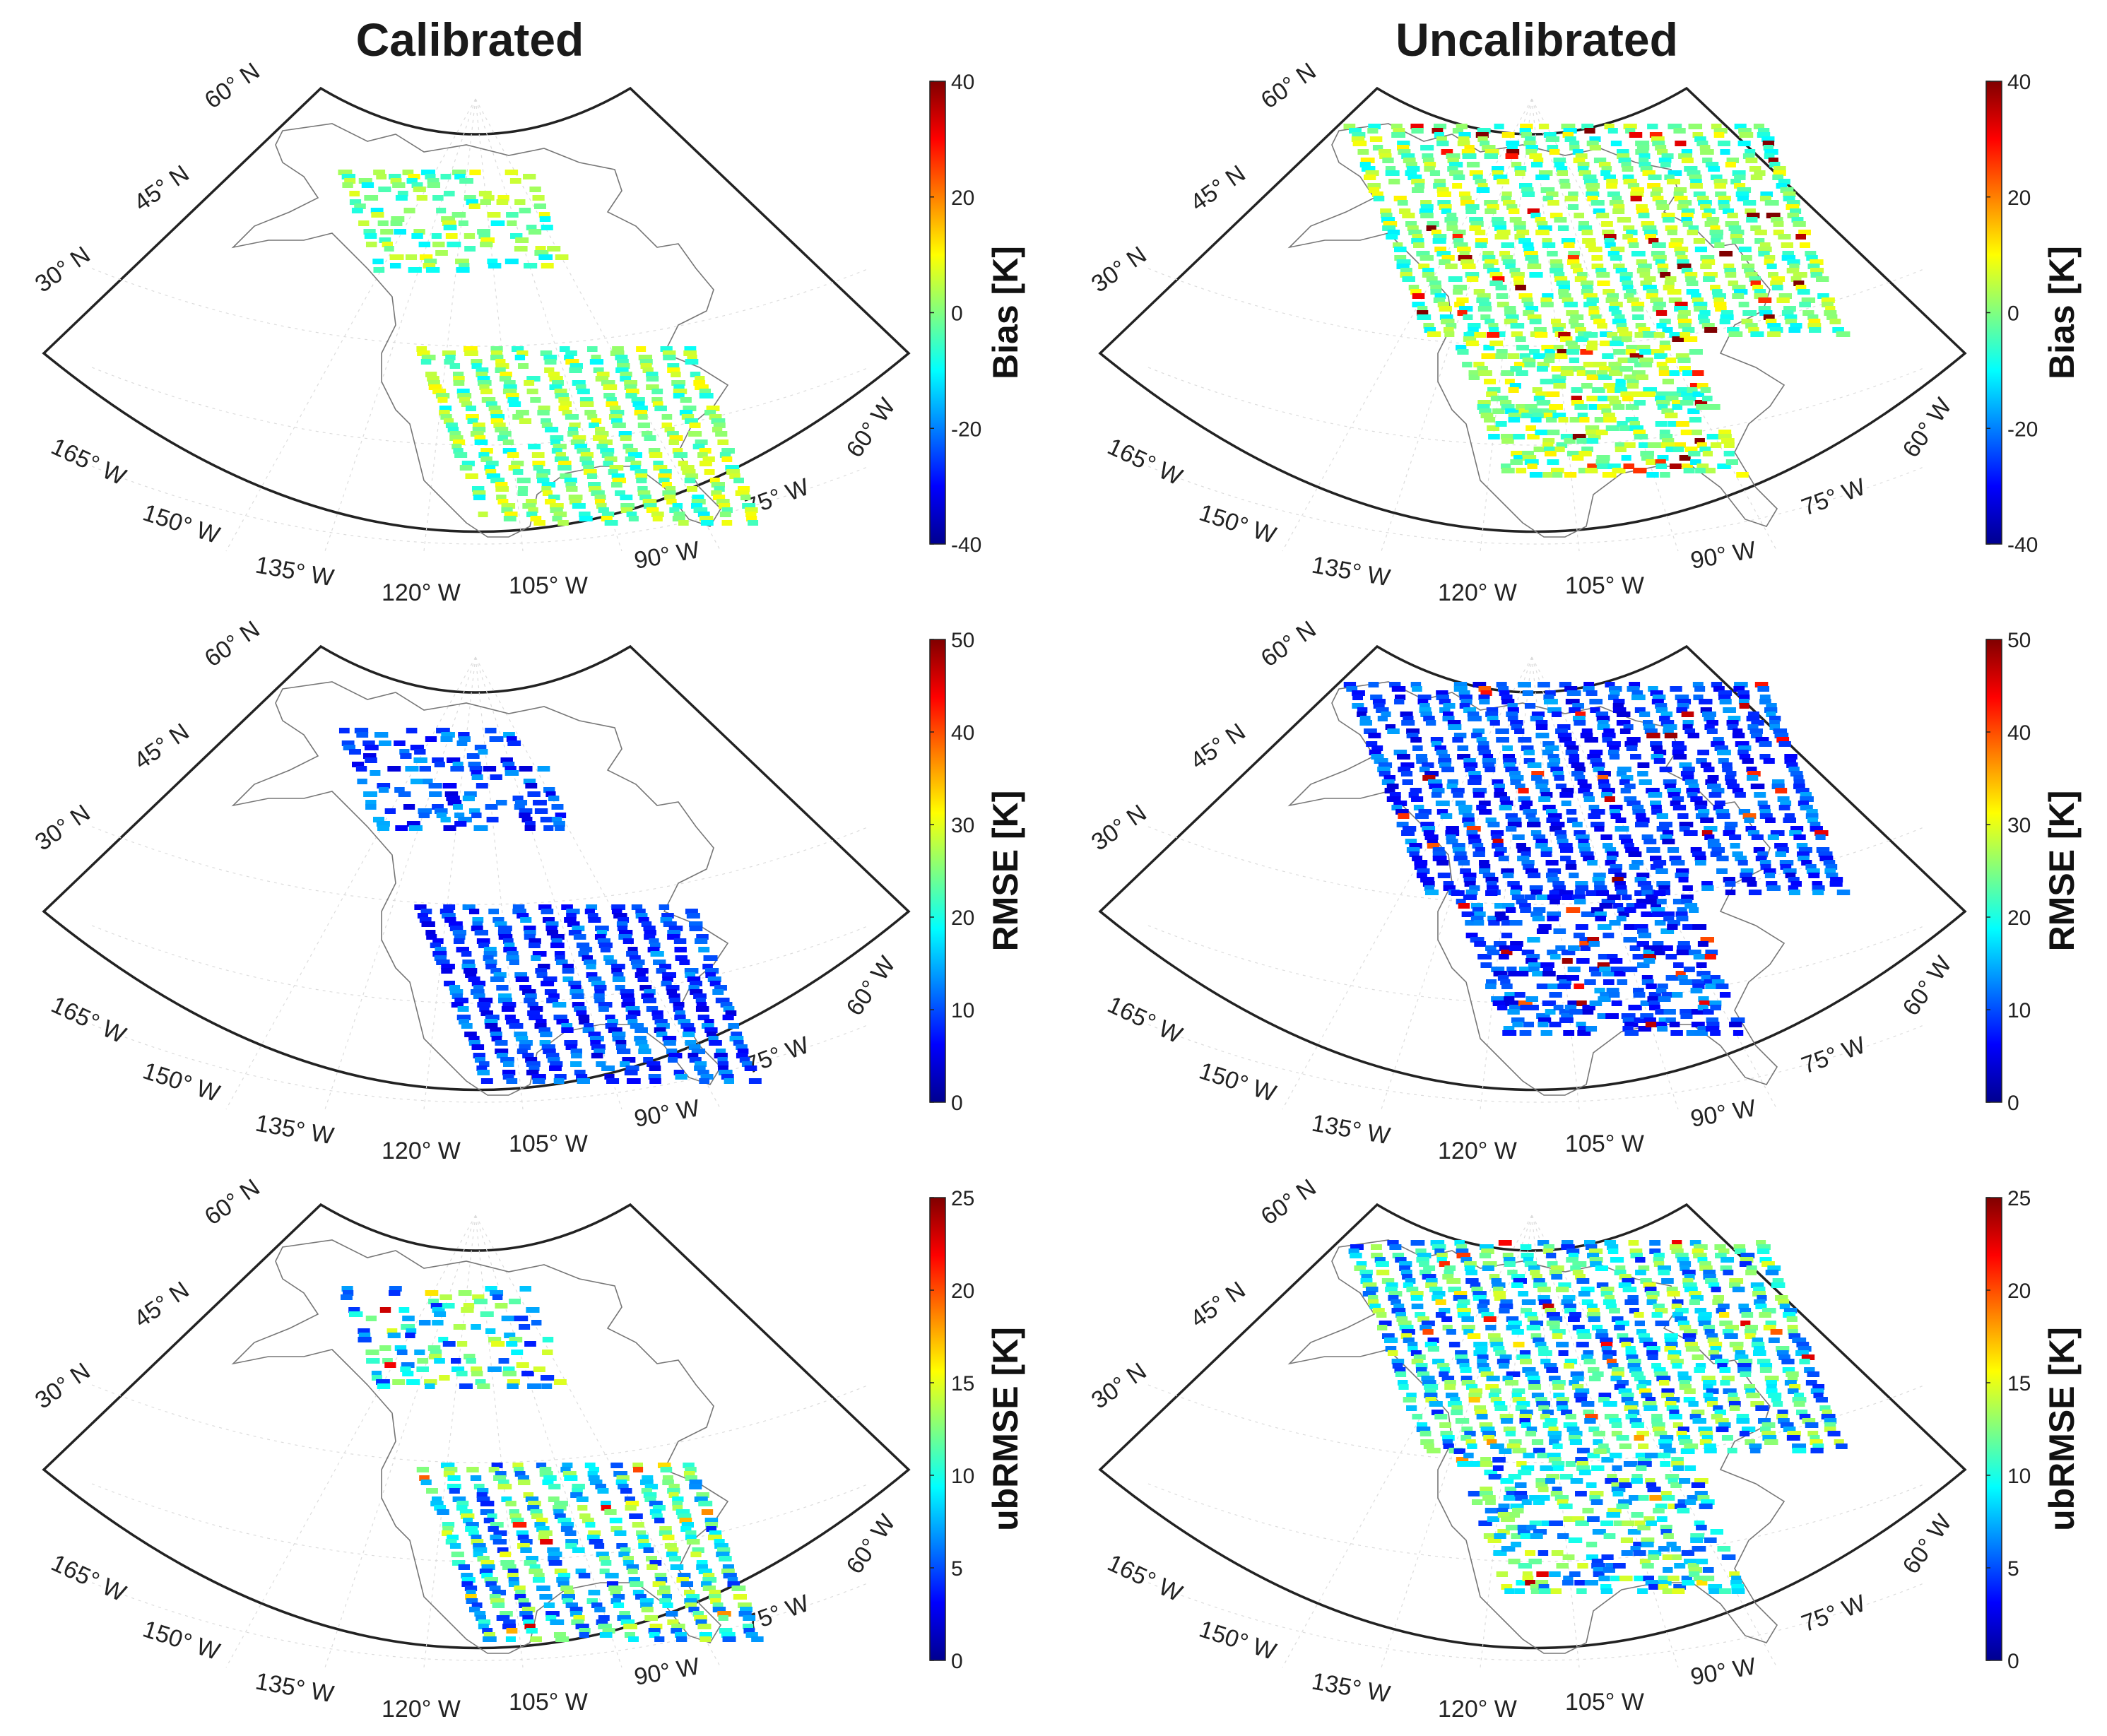  I want to click on colorbar-label: RMSE [K], so click(2062, 871).